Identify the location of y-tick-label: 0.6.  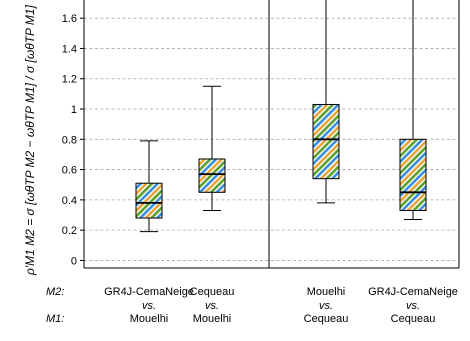
(69, 171).